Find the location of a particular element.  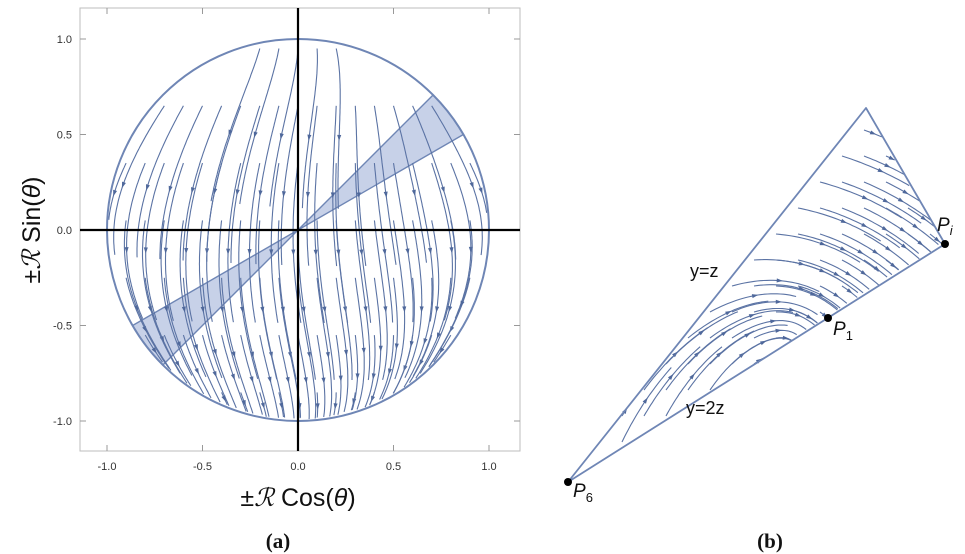

point-pi-label: Pi is located at coordinates (945, 226).